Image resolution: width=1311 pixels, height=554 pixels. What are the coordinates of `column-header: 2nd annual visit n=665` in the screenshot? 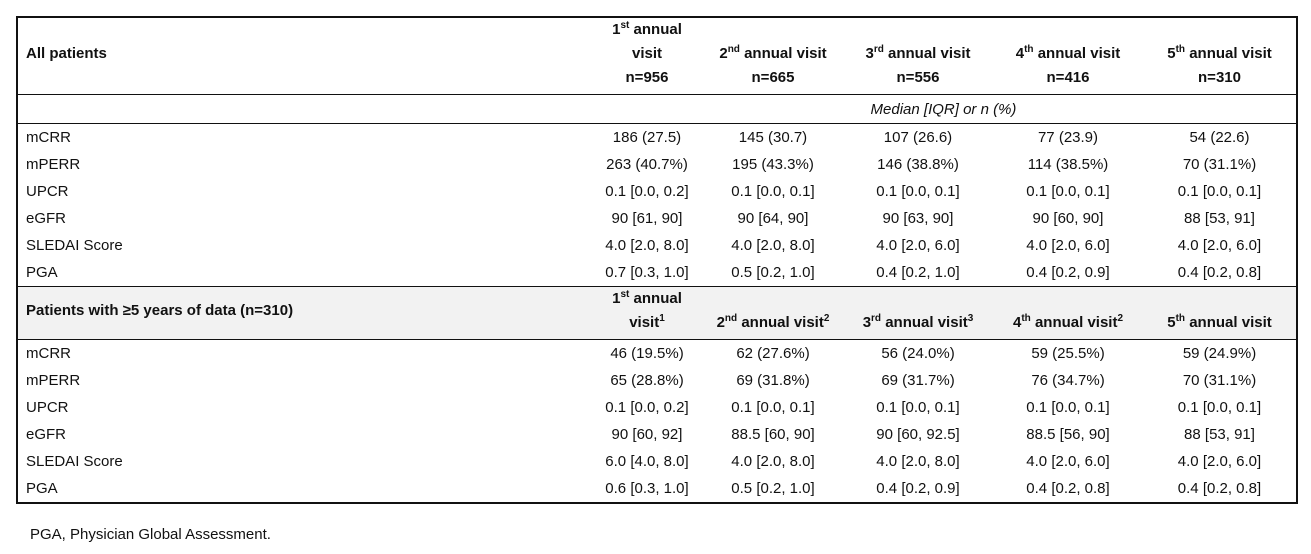 It's located at (773, 56).